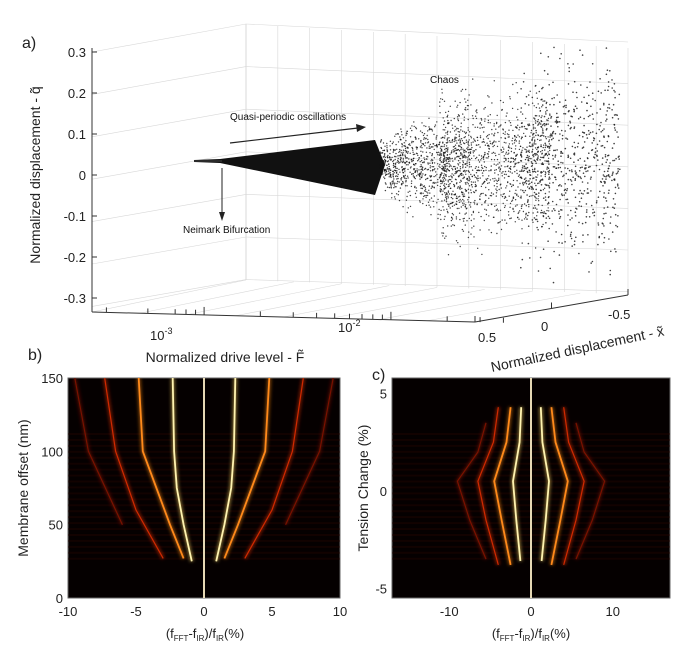  What do you see at coordinates (182, 470) in the screenshot?
I see `branch-line` at bounding box center [182, 470].